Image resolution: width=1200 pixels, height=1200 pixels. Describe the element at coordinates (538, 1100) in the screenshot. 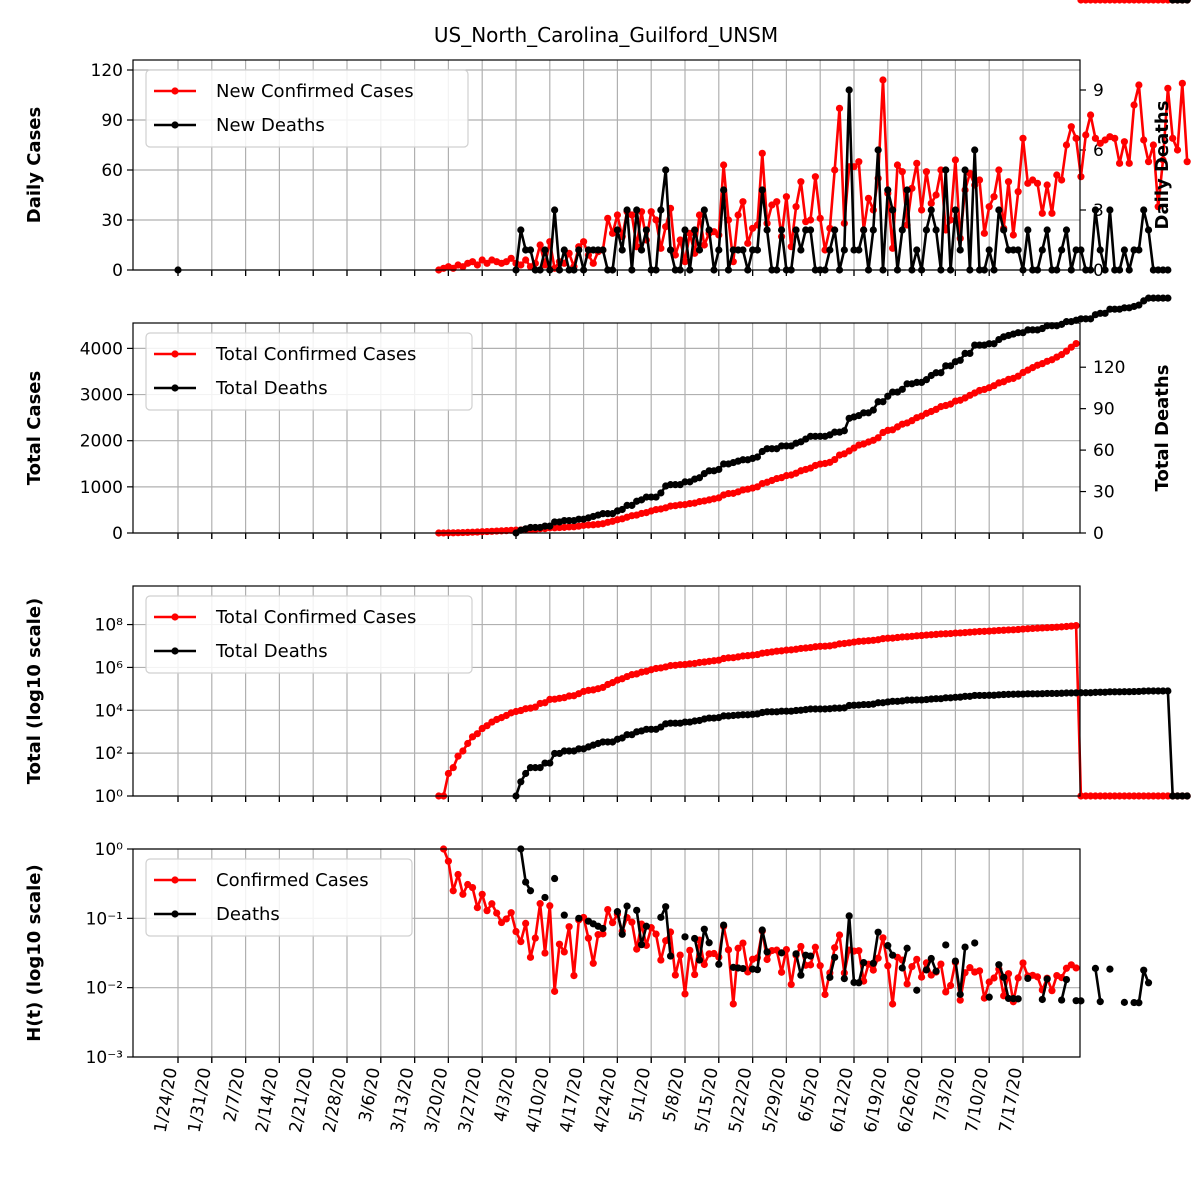

I see `x-tick-label: 4/10/20` at that location.